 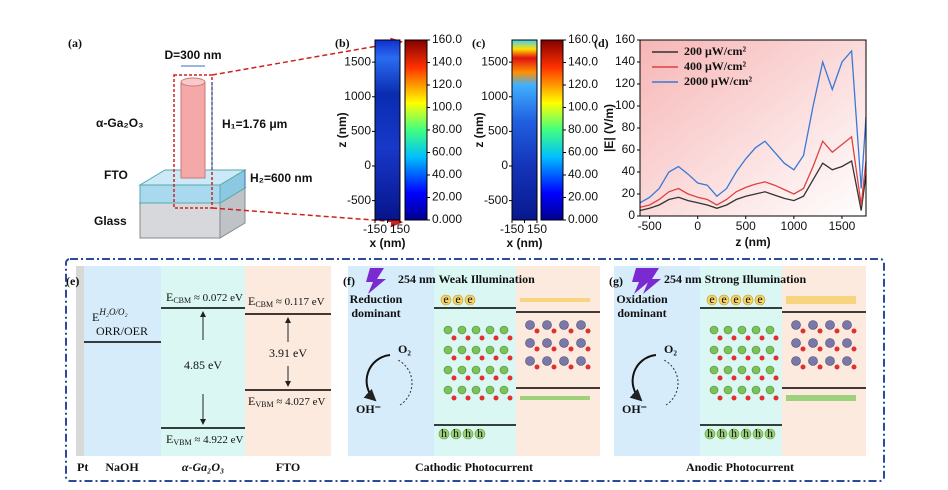 What do you see at coordinates (204, 439) in the screenshot?
I see `level-label: EVBM ≈ 4.922 eV` at bounding box center [204, 439].